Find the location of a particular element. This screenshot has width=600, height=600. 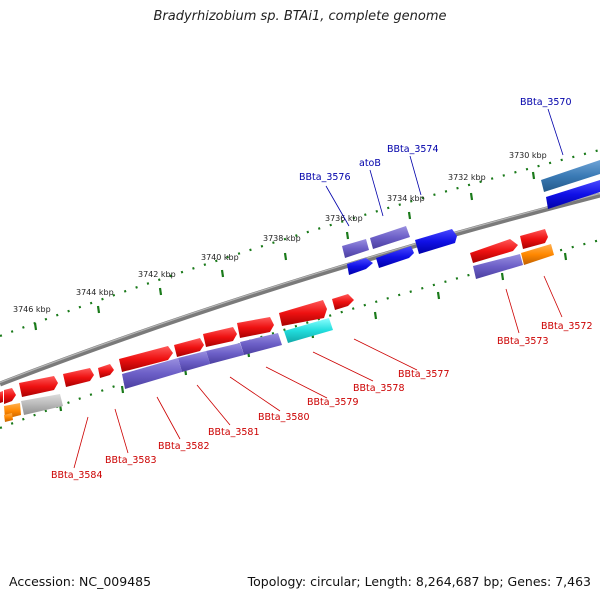

gene-red-3572a is located at coordinates (534, 239).